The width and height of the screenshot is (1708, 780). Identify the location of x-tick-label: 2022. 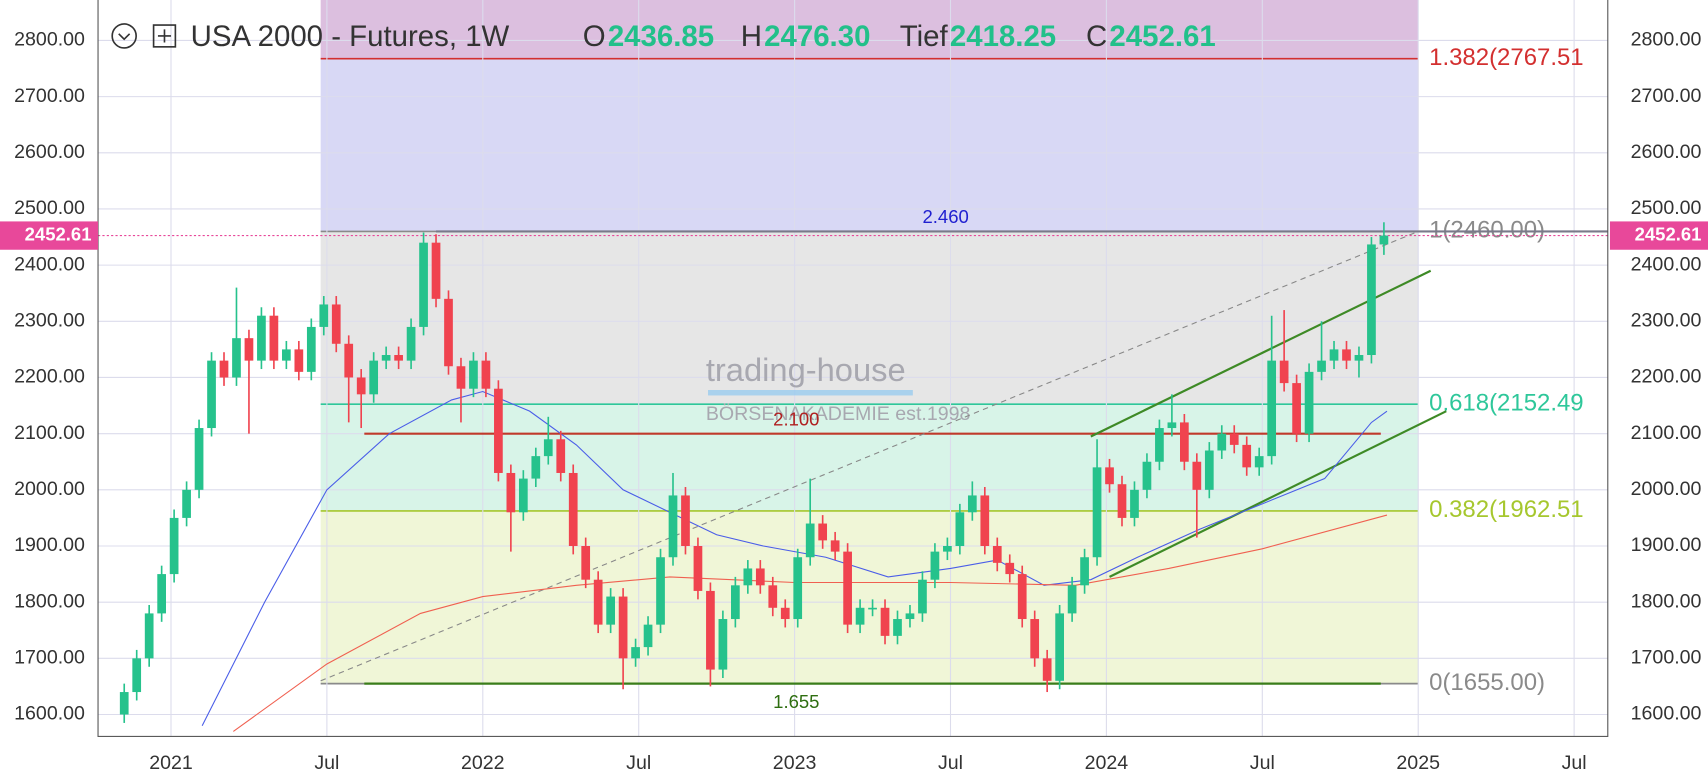
(483, 763).